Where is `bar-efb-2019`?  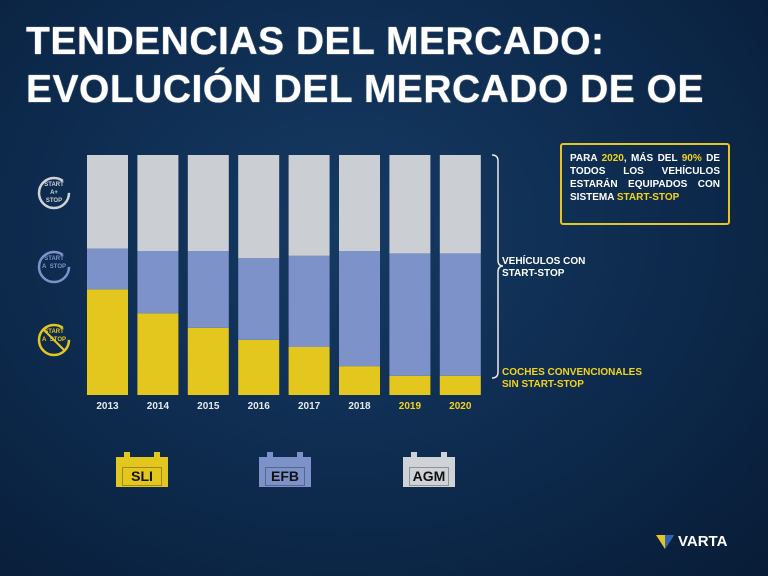 bar-efb-2019 is located at coordinates (410, 314).